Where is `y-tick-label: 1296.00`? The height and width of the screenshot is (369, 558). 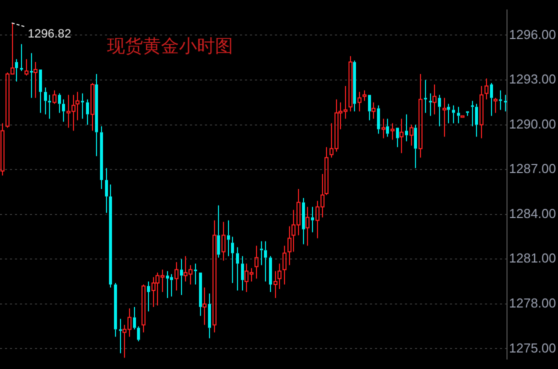 y-tick-label: 1296.00 is located at coordinates (532, 34).